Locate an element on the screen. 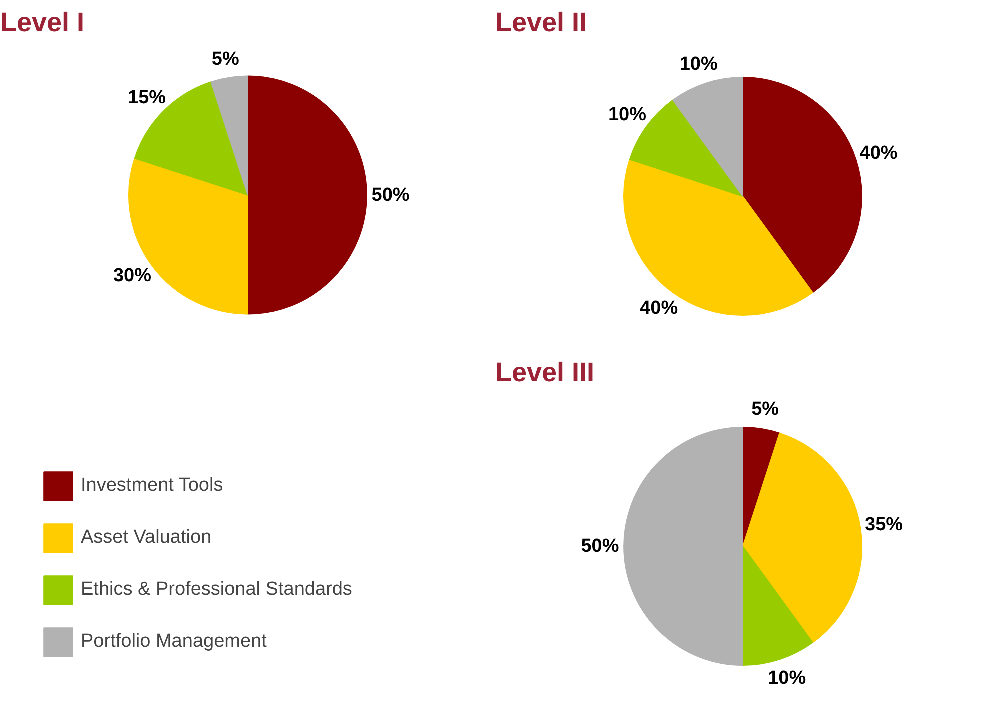  chart-title: Level II is located at coordinates (542, 23).